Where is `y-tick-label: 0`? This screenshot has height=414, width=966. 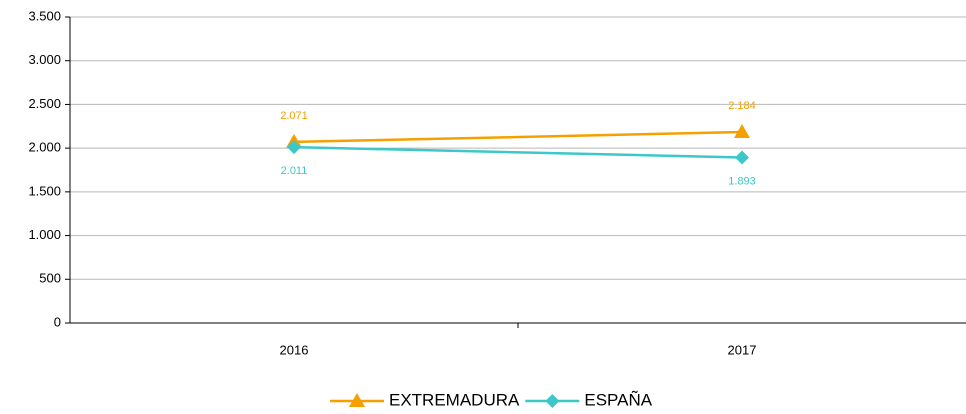
y-tick-label: 0 is located at coordinates (57, 321).